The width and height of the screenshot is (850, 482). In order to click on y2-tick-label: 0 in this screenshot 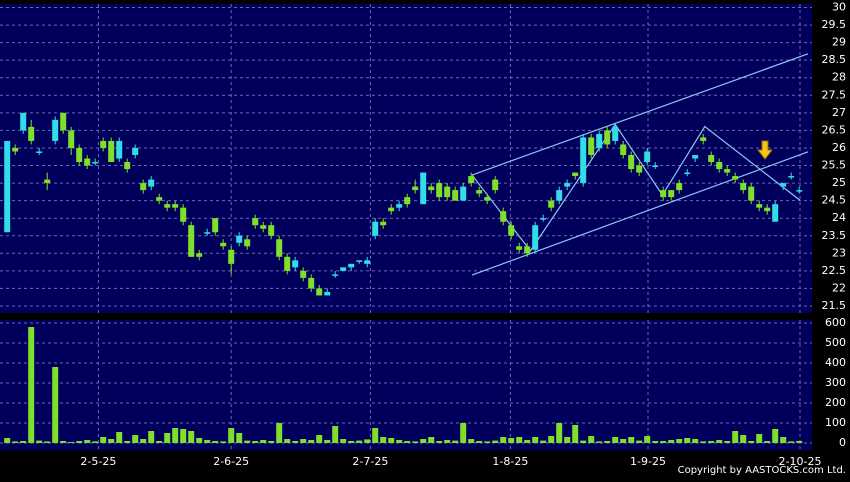, I will do `click(842, 442)`.